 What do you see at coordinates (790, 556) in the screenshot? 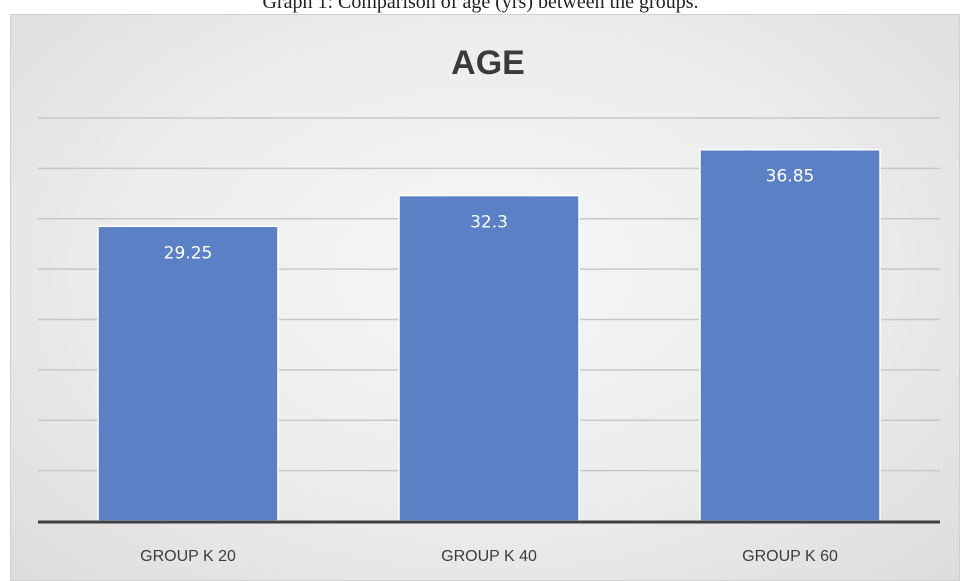
I see `category-label-3: GROUP K 60` at bounding box center [790, 556].